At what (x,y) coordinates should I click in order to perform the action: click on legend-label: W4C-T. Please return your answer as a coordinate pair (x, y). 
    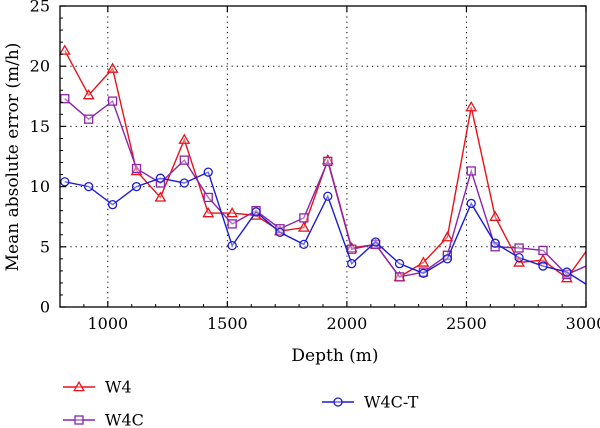
    Looking at the image, I should click on (391, 402).